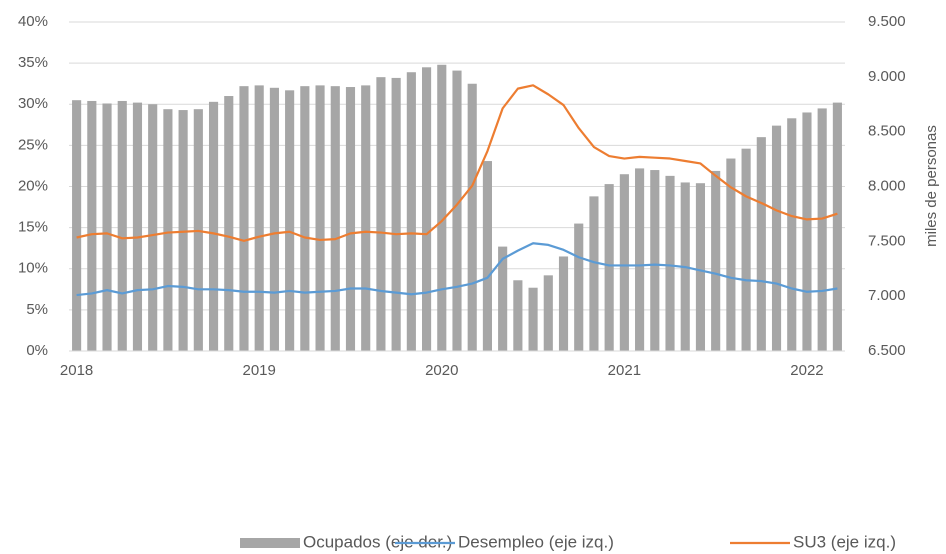 The height and width of the screenshot is (554, 946). What do you see at coordinates (33, 227) in the screenshot?
I see `y-tick-label: 15%` at bounding box center [33, 227].